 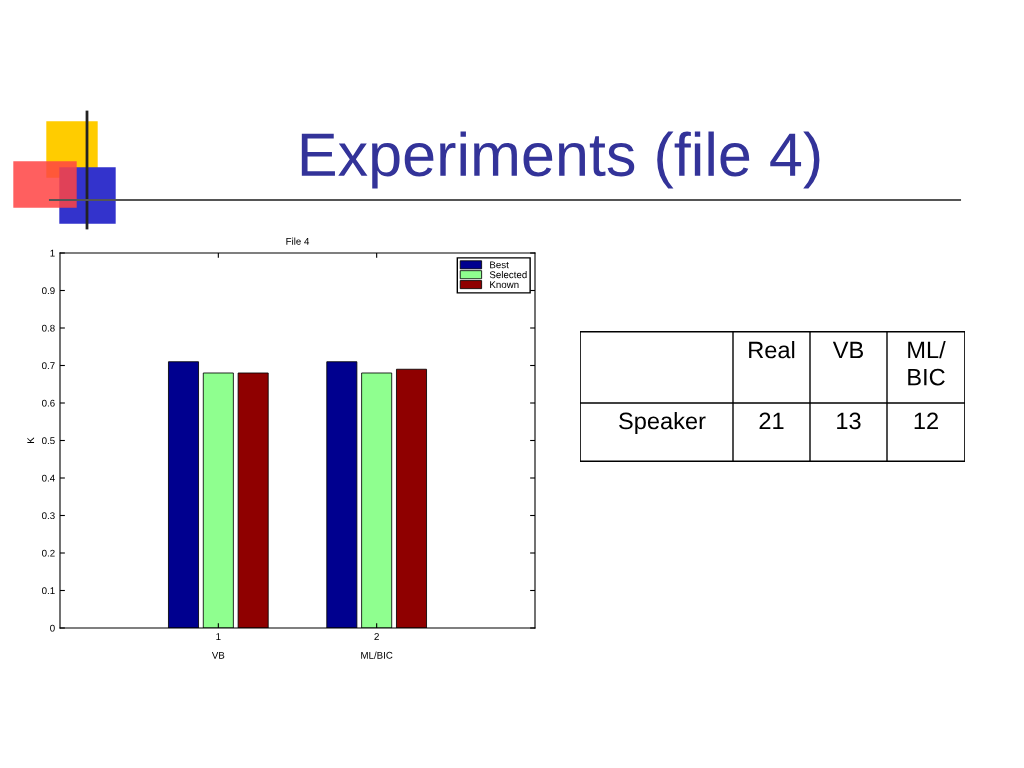 I want to click on text: ML/ BIC, so click(x=927, y=363).